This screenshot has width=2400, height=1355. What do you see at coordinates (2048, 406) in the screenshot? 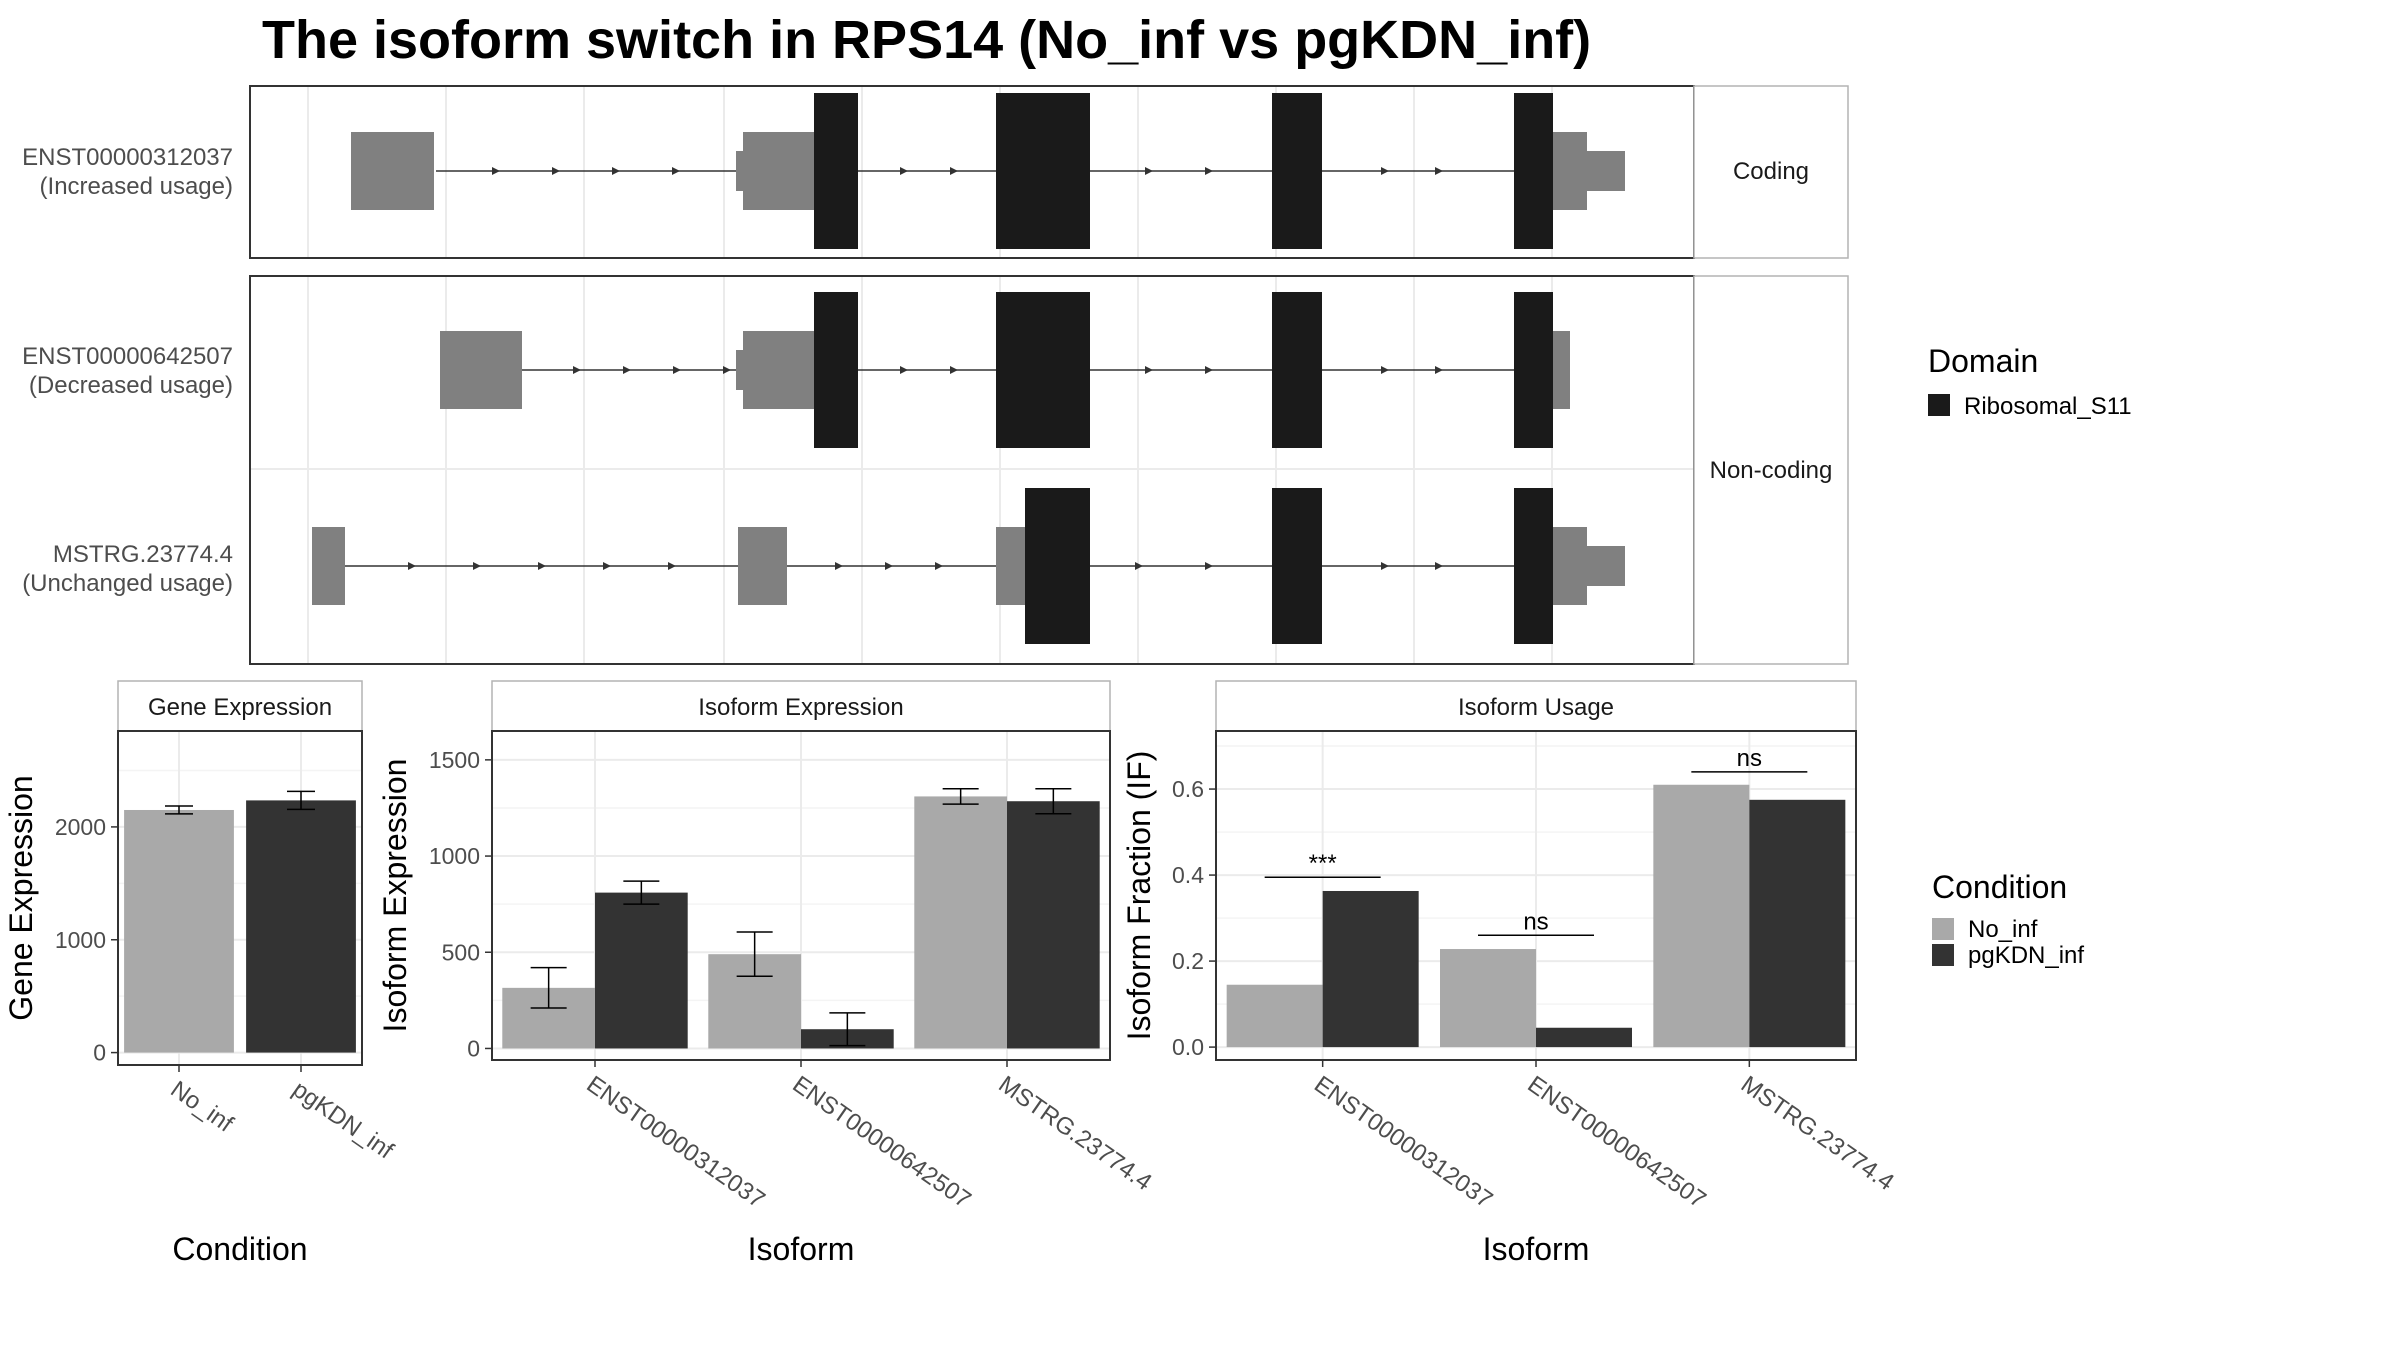
I see `domain-legend-label: Ribosomal_S11` at bounding box center [2048, 406].